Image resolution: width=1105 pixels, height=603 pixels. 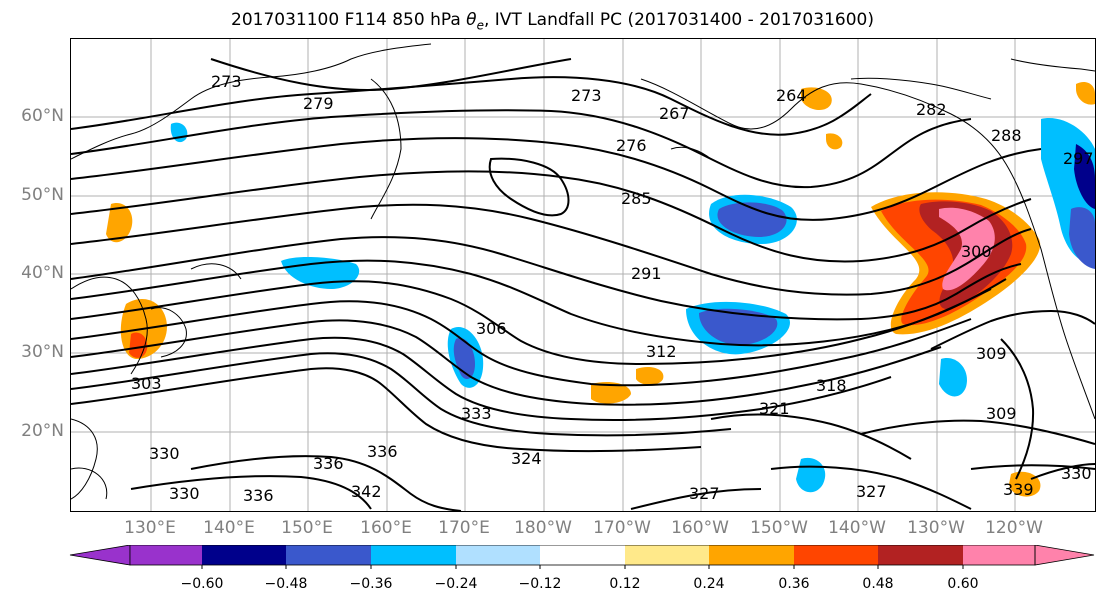 I want to click on lat-label-30n: 30°N, so click(x=42, y=352).